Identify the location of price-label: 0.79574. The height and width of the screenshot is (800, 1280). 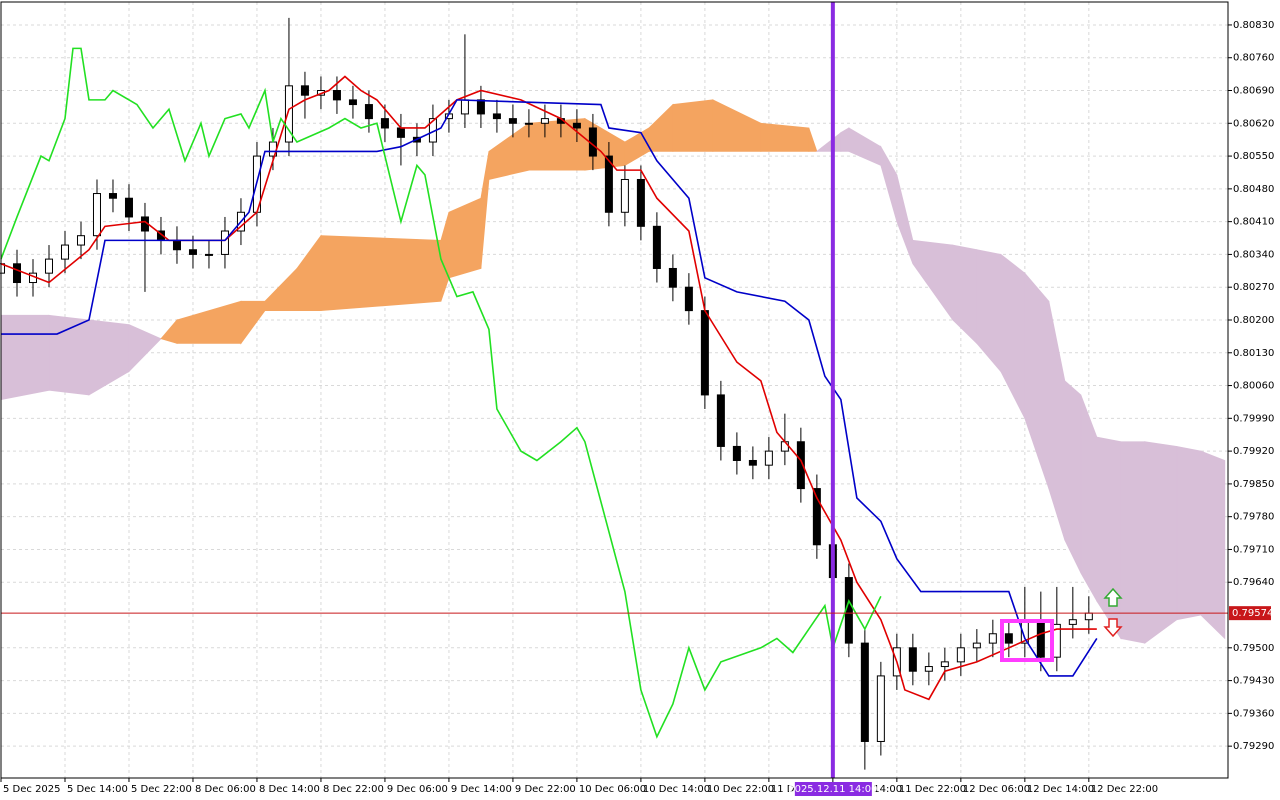
(1252, 613).